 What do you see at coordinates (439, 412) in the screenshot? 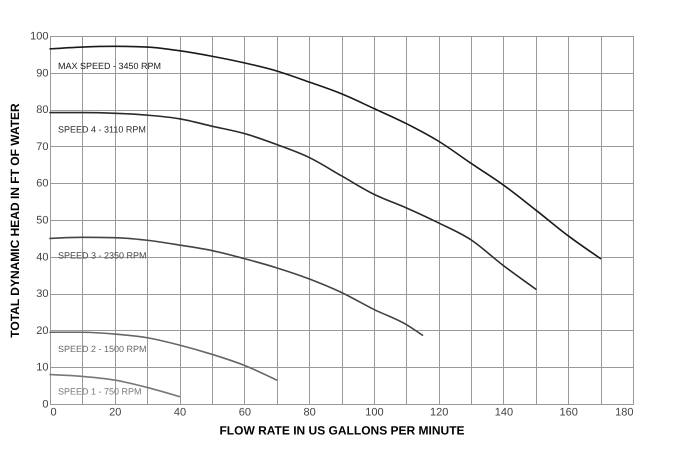
I see `x-tick-label: 120` at bounding box center [439, 412].